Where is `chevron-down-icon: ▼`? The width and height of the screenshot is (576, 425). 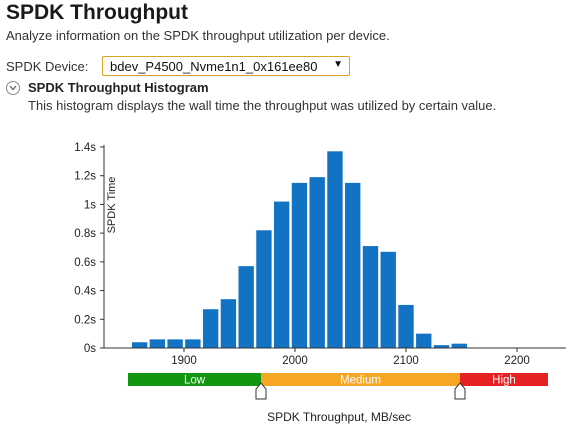
chevron-down-icon: ▼ is located at coordinates (338, 64).